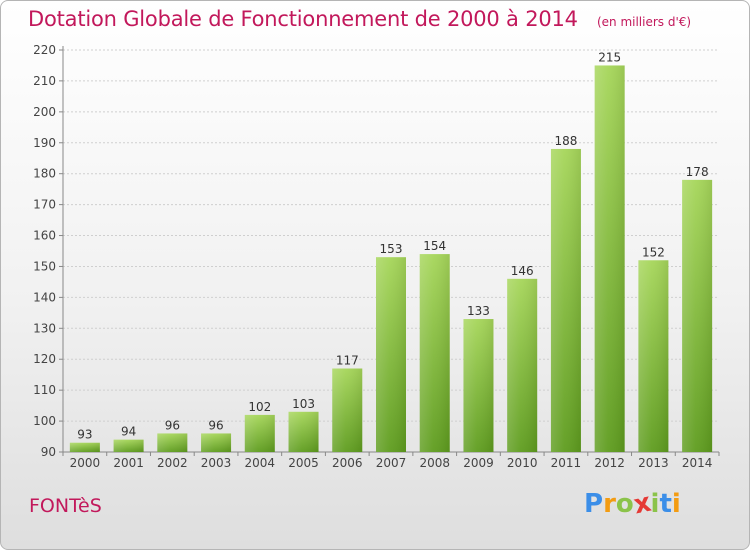  What do you see at coordinates (85, 463) in the screenshot?
I see `x-tick-label: 2000` at bounding box center [85, 463].